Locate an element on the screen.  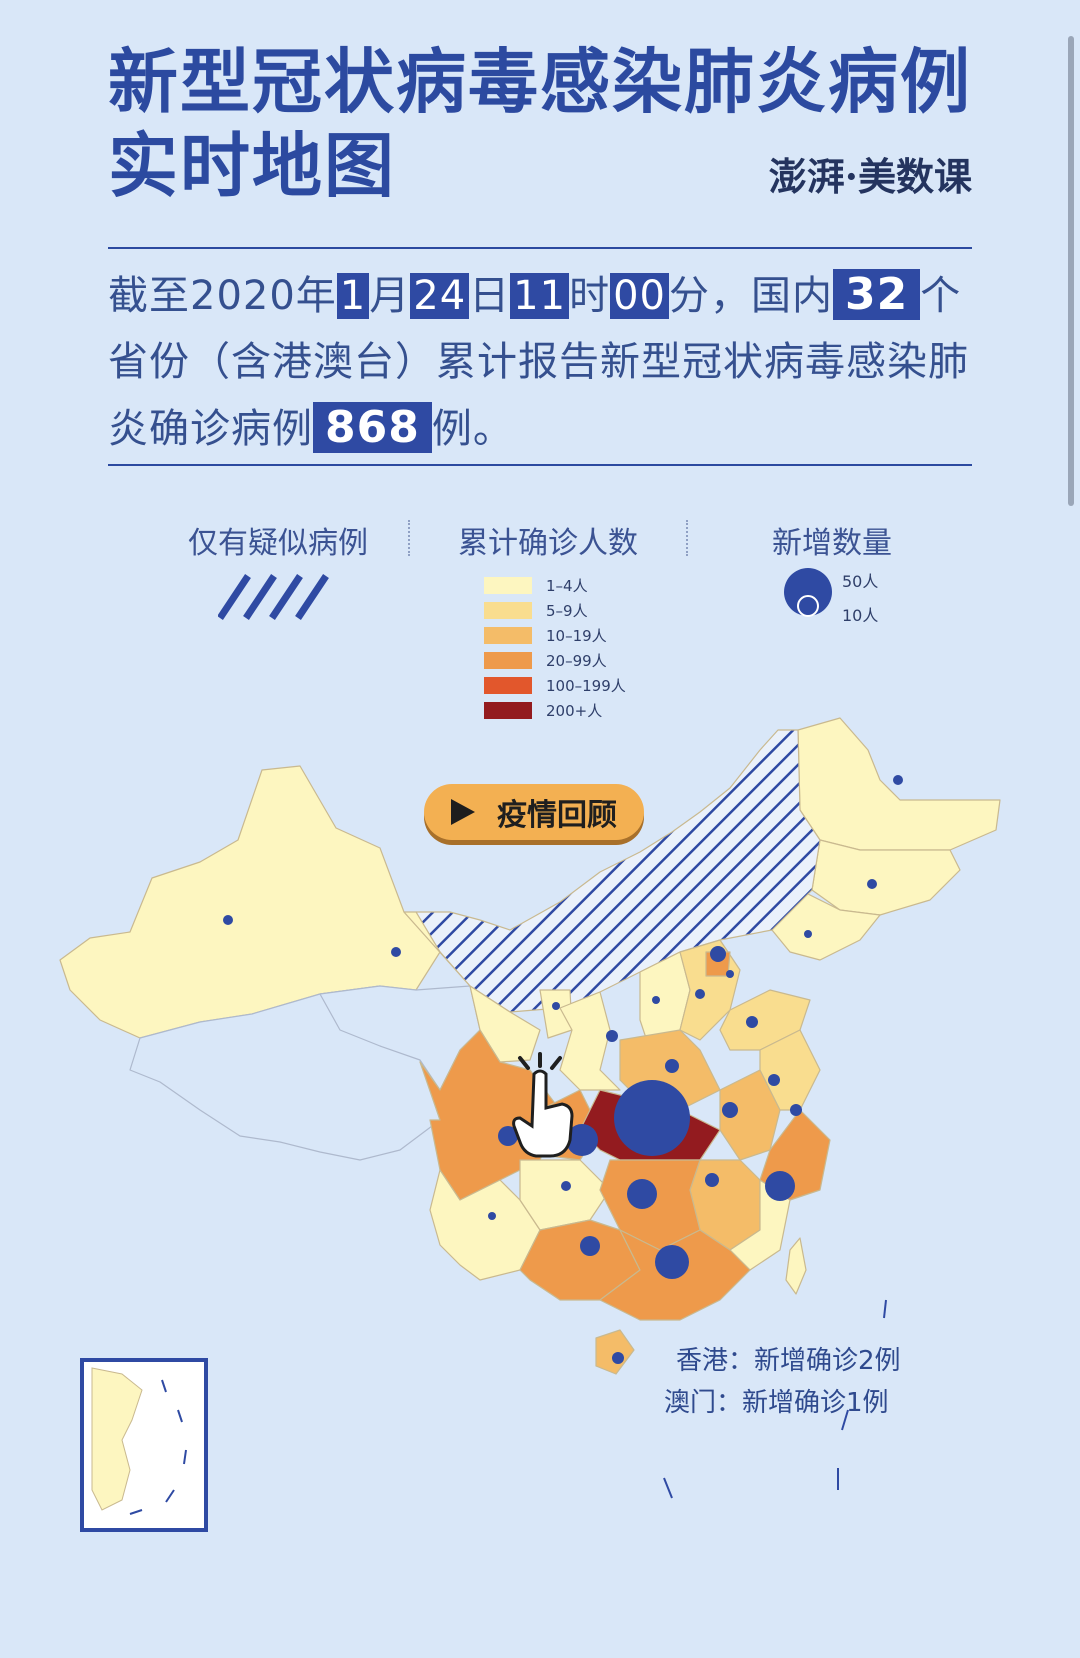
region-inner-mongolia is located at coordinates (618, 871).